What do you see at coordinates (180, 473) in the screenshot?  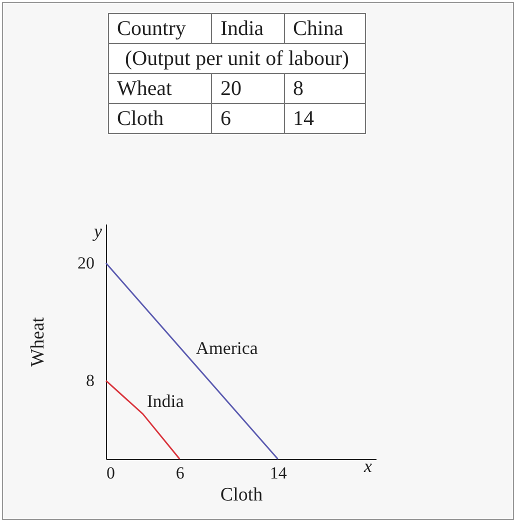 I see `x-tick-label: 6` at bounding box center [180, 473].